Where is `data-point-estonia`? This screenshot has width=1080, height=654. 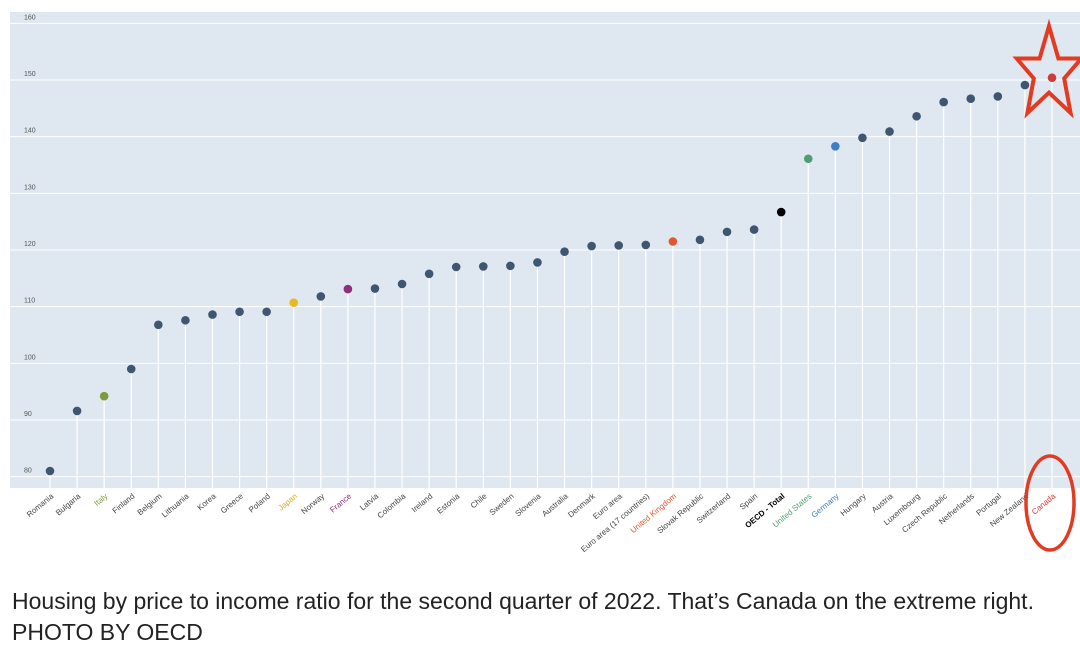
data-point-estonia is located at coordinates (456, 267).